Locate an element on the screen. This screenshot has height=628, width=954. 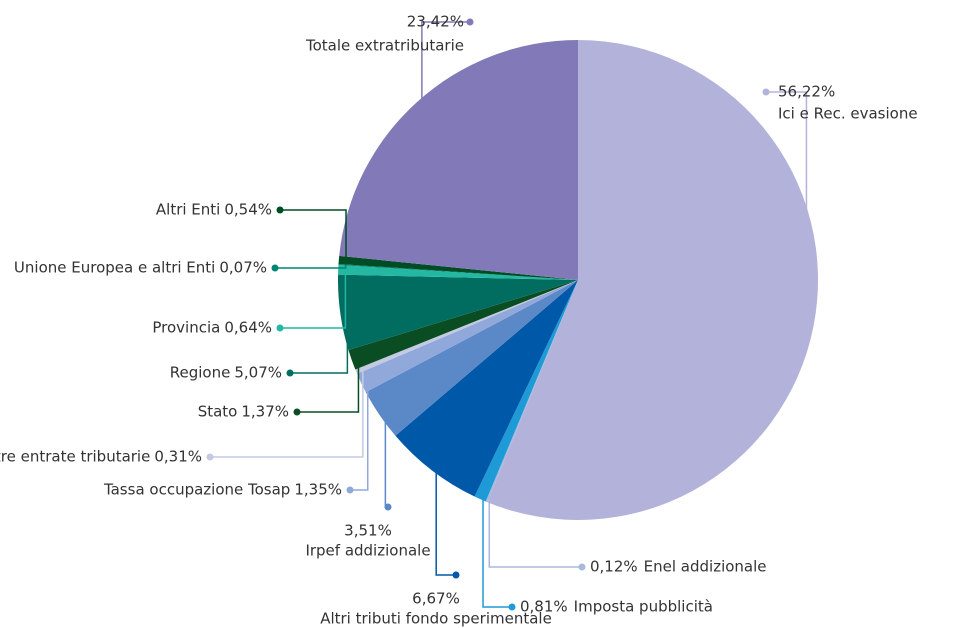
value-label: 23,42% is located at coordinates (435, 22).